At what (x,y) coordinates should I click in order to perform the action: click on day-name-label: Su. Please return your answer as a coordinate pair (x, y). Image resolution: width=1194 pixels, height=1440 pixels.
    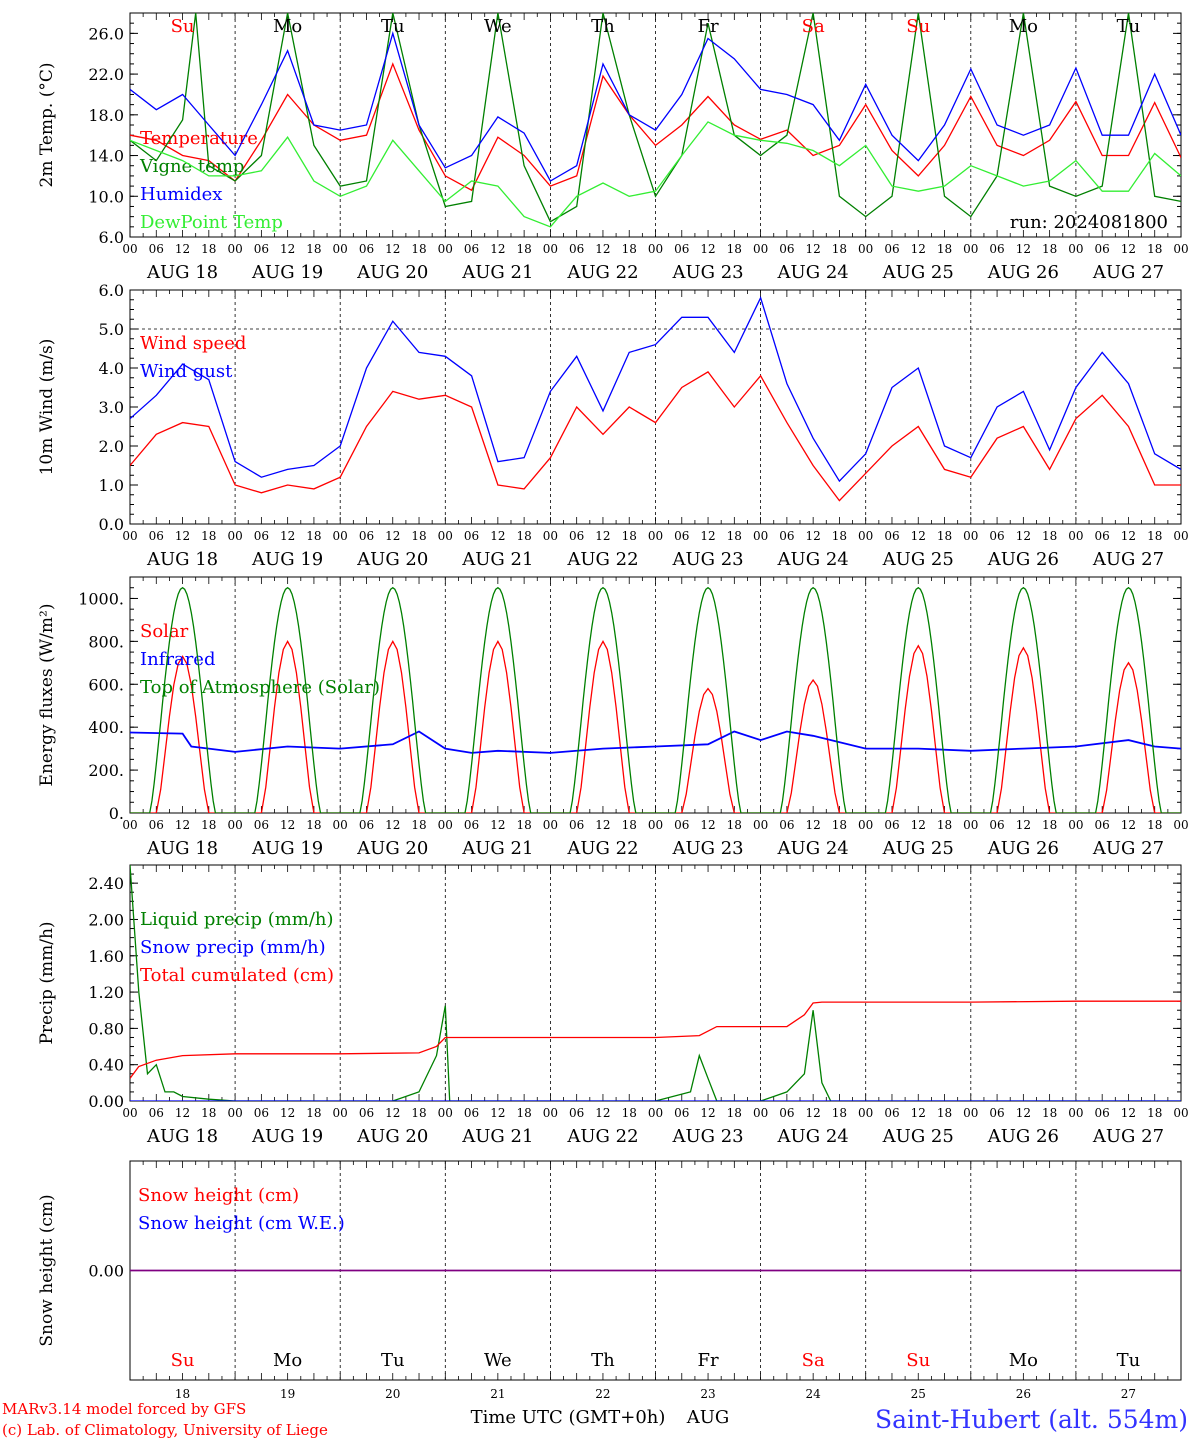
    Looking at the image, I should click on (918, 26).